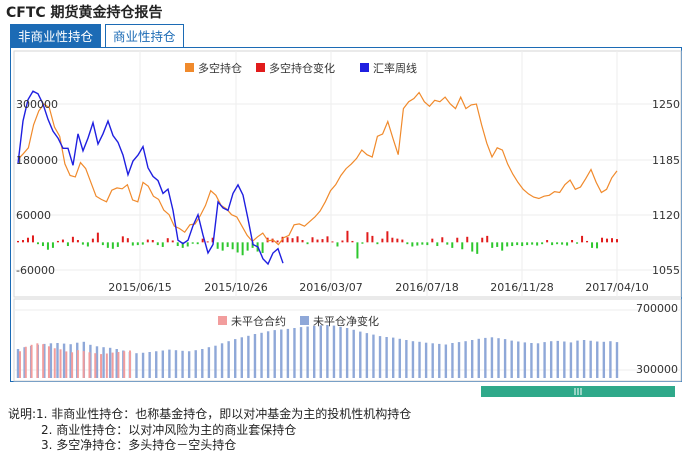  Describe the element at coordinates (169, 429) in the screenshot. I see `note-line-2: 2. 商业性持仓：以对冲风险为主的商业套保持仓` at that location.